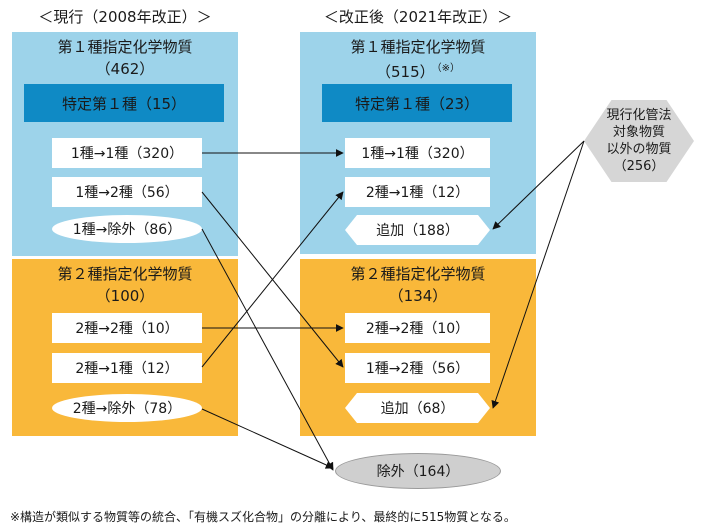  What do you see at coordinates (125, 47) in the screenshot?
I see `left-class1-title: 第１種指定化学物質` at bounding box center [125, 47].